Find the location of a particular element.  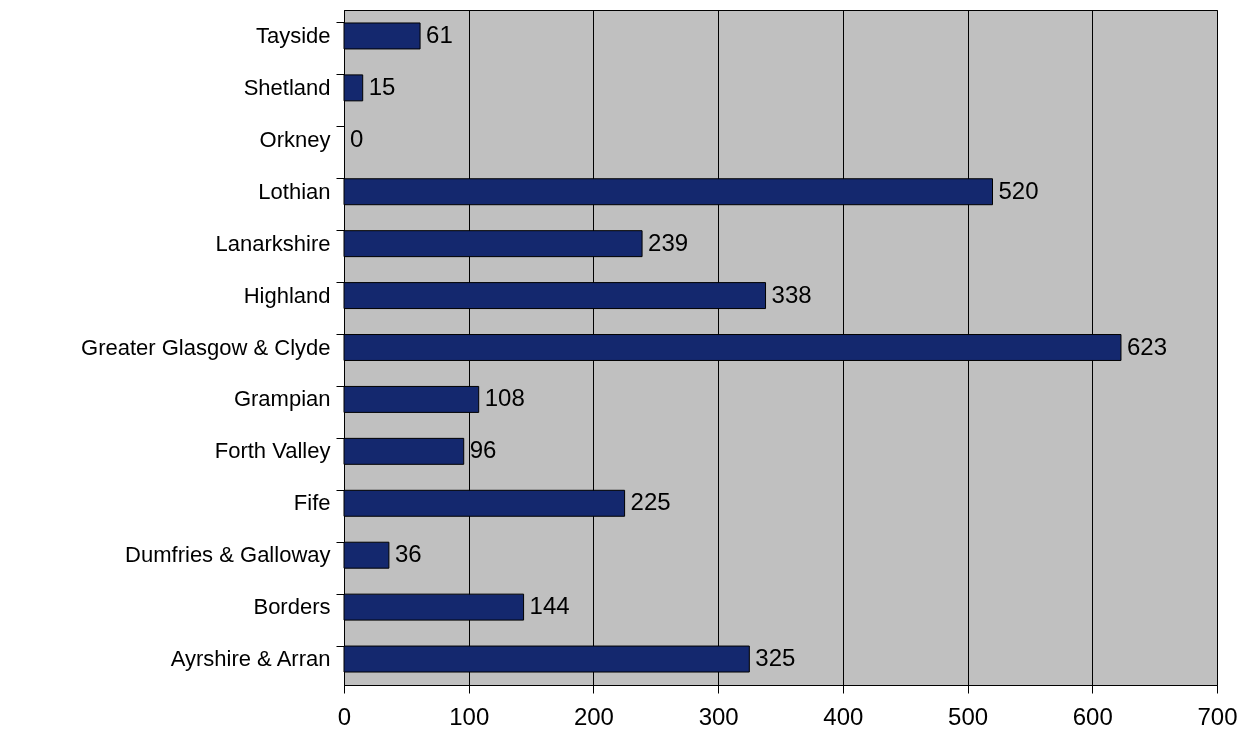

y-tick-label: Forth Valley is located at coordinates (272, 451).